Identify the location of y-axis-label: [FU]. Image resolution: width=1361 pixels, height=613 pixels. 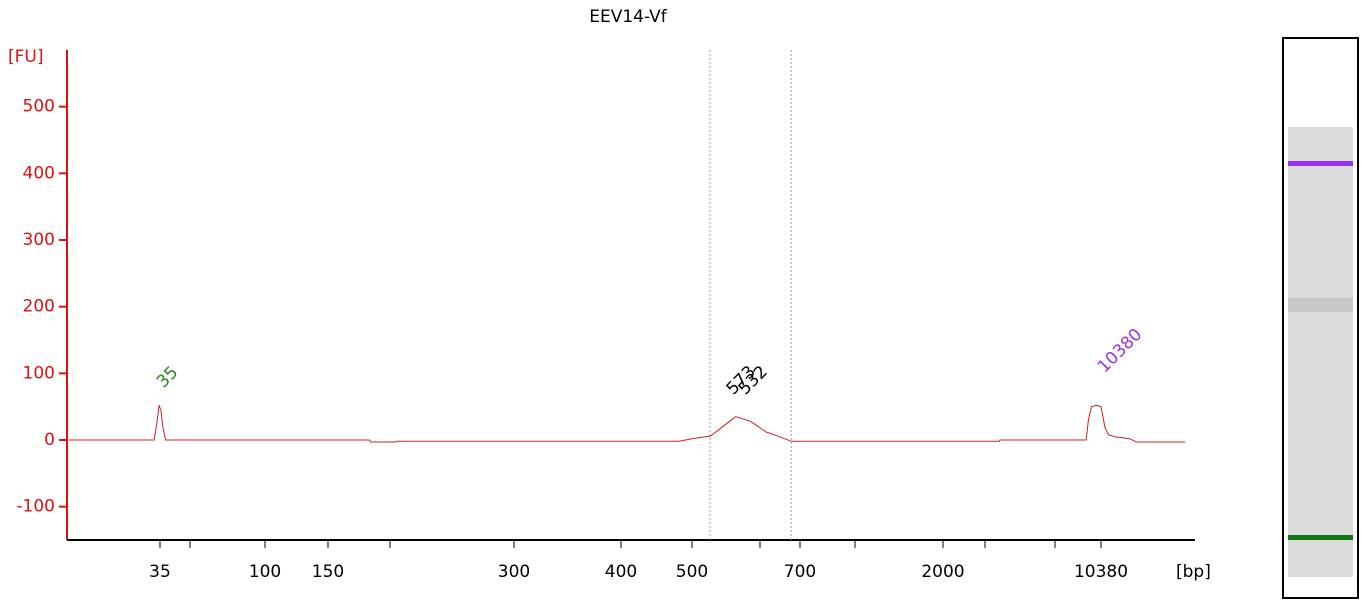
(26, 57).